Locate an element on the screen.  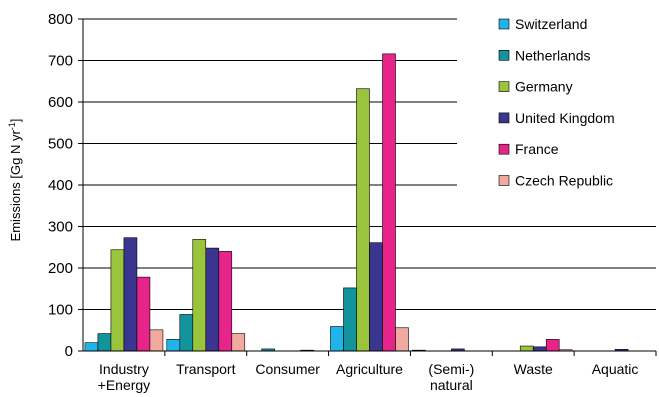
x-tick-label-0-1: +Energy is located at coordinates (124, 385).